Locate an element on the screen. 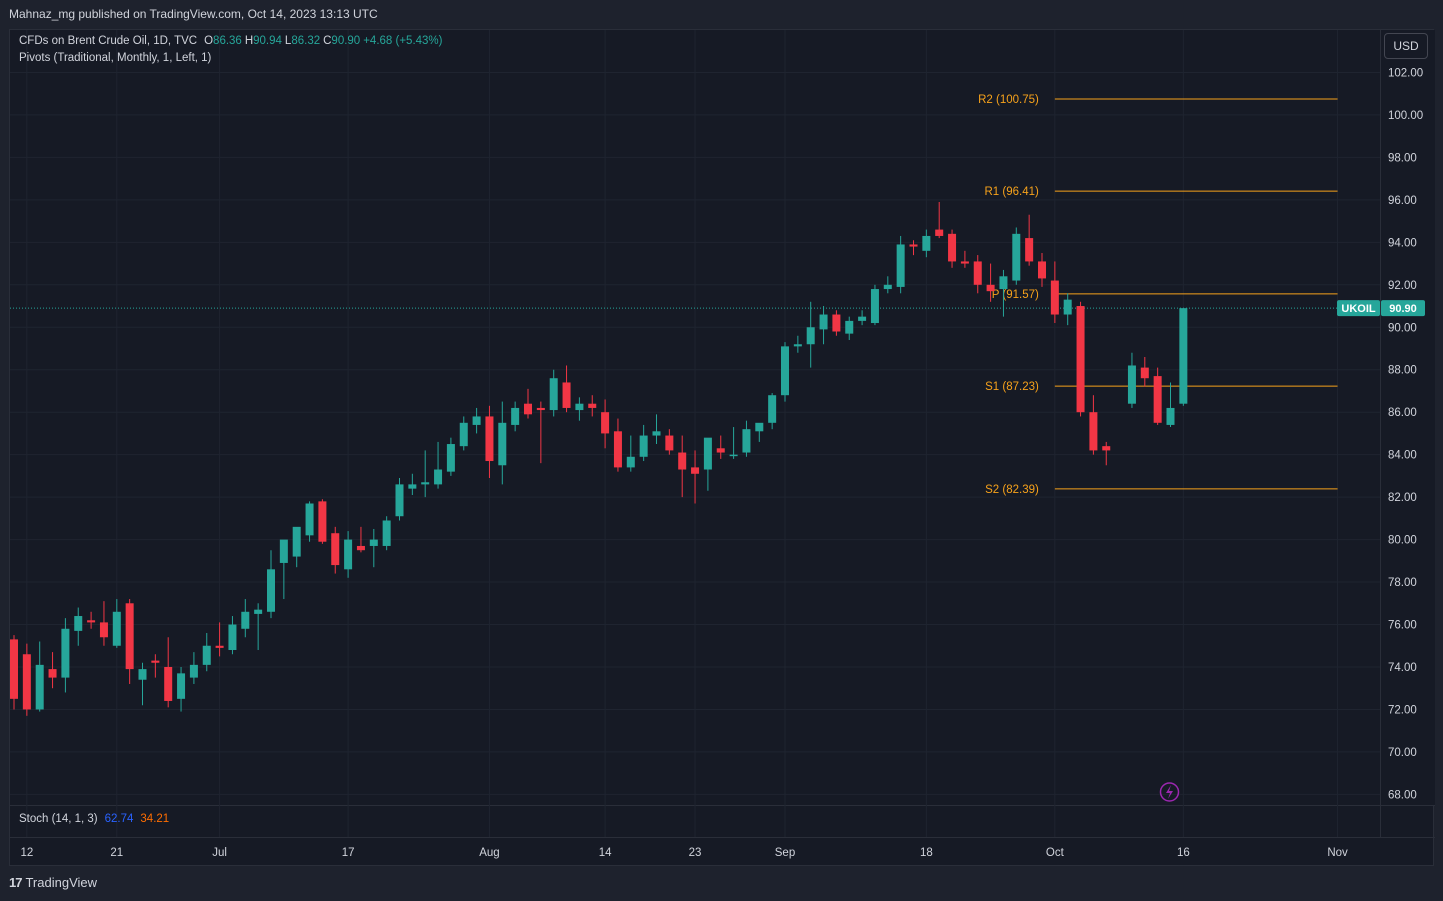  currency-button: USD is located at coordinates (1406, 46).